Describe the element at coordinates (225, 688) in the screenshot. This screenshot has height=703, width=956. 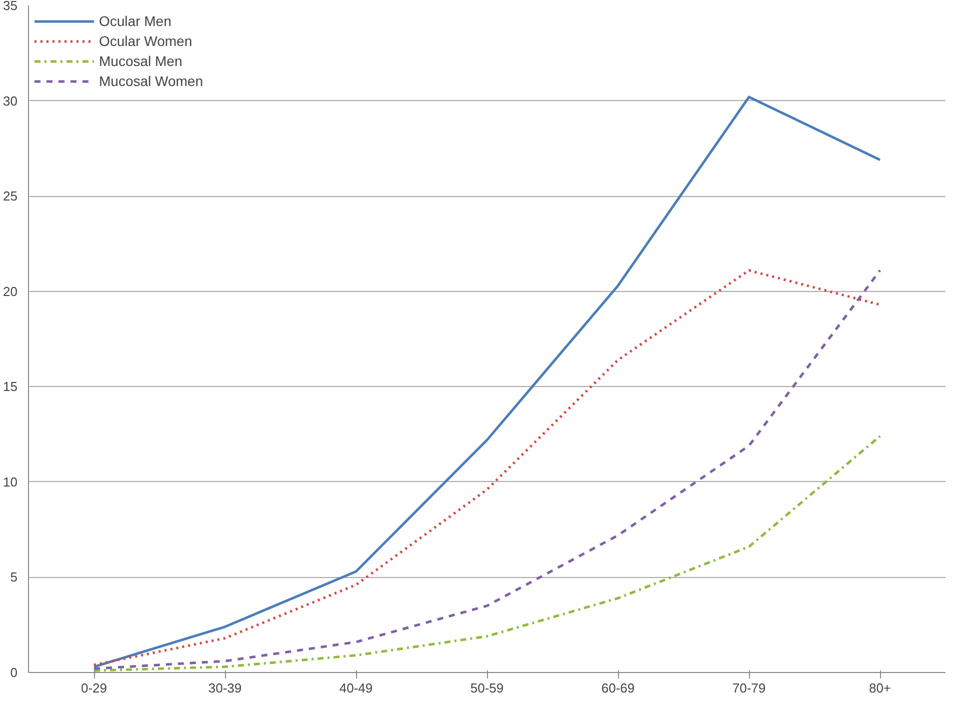
I see `x-tick-label: 30-39` at that location.